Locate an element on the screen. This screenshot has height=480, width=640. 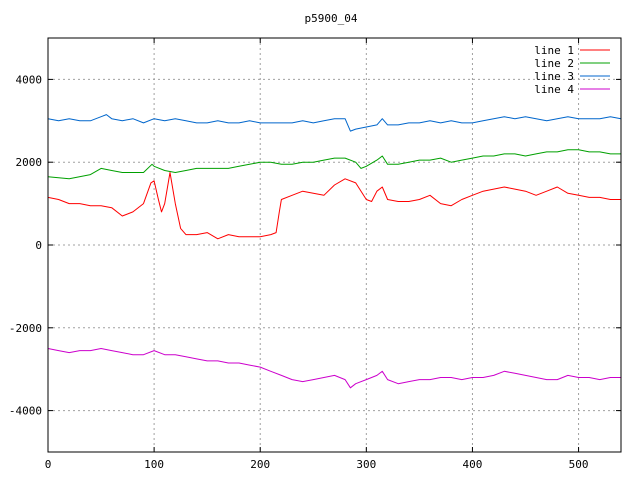
legend-label-1: line 1 is located at coordinates (554, 50).